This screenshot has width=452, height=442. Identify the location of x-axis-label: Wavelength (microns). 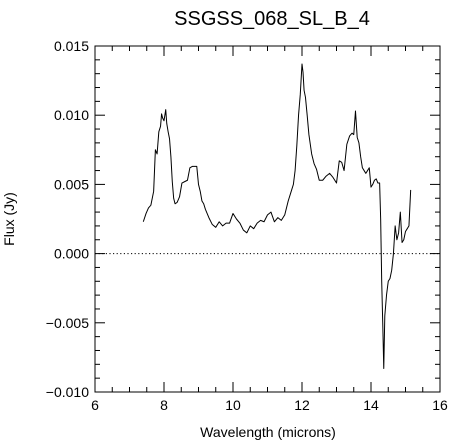
(268, 432).